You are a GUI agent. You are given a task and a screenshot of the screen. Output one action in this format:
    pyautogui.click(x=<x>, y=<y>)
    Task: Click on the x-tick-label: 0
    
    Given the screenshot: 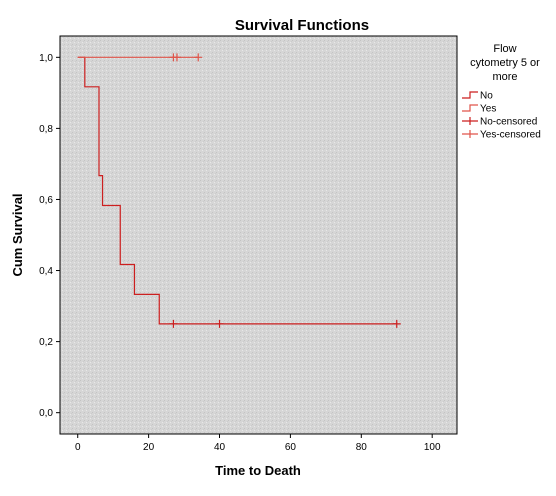 What is the action you would take?
    pyautogui.click(x=78, y=447)
    